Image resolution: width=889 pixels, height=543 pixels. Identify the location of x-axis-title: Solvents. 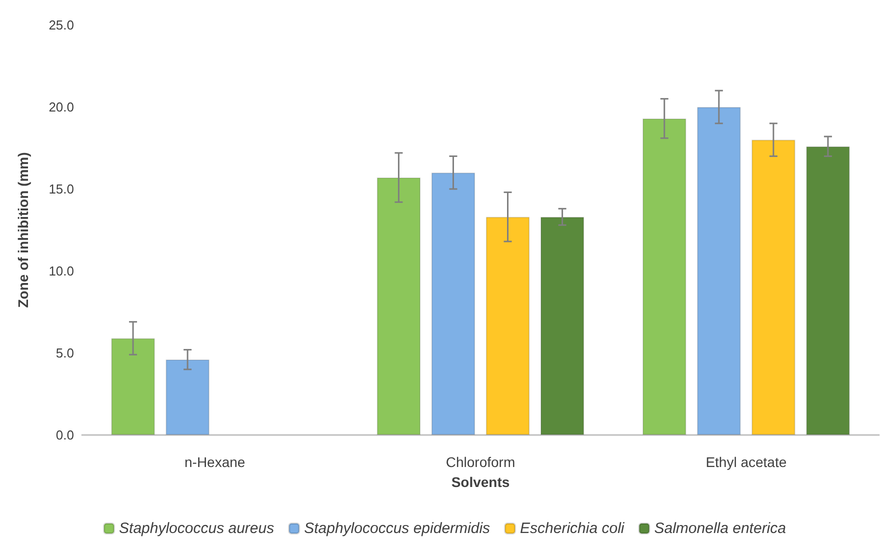
(480, 482).